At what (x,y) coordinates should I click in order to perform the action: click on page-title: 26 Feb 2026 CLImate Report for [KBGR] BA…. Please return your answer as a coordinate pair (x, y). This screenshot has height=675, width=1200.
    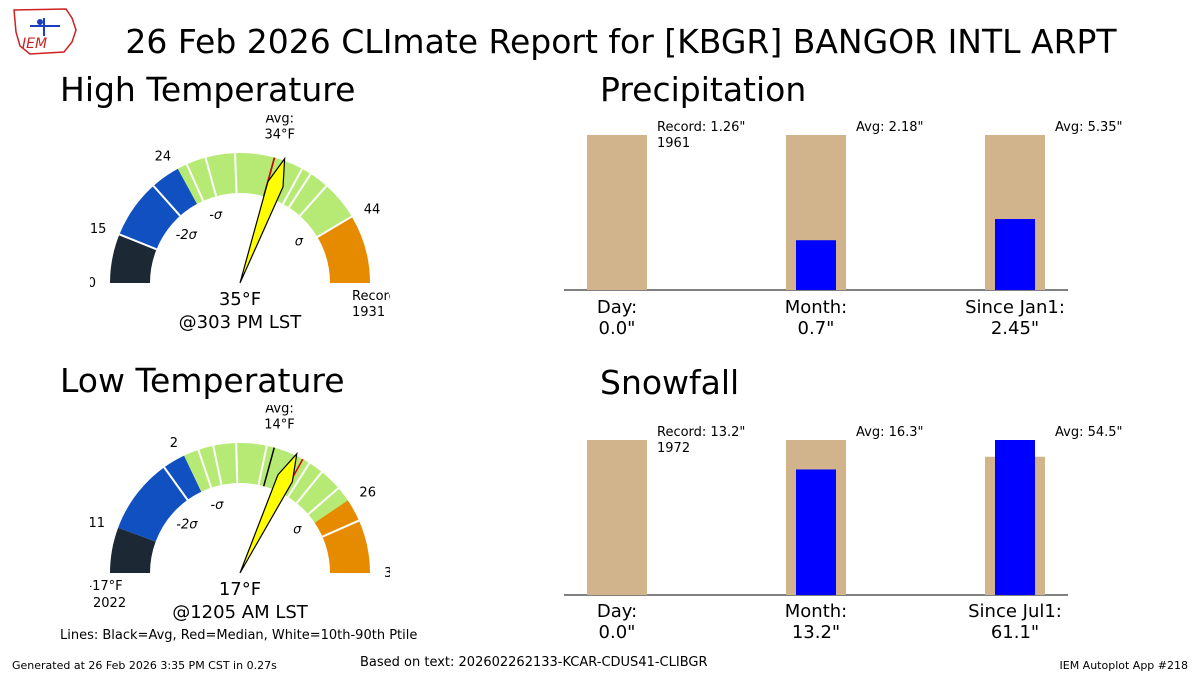
    Looking at the image, I should click on (621, 41).